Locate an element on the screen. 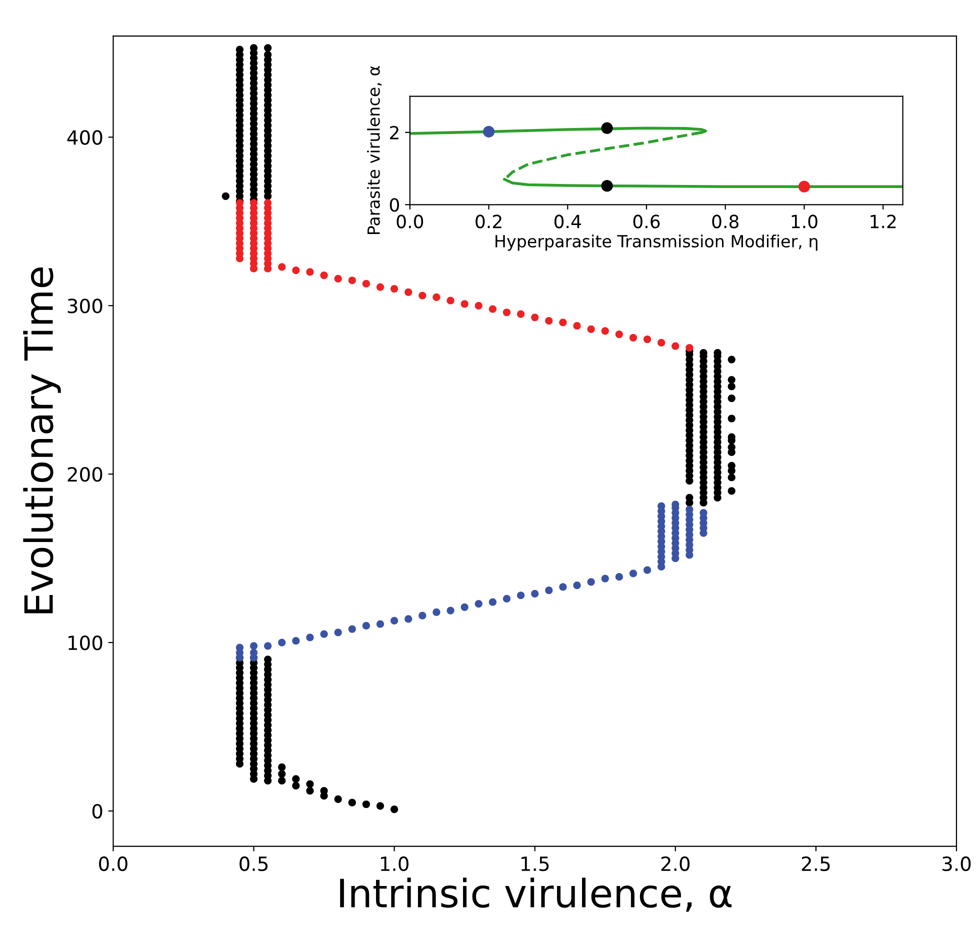 The width and height of the screenshot is (976, 926). y-axis-title: Parasite virulence, α is located at coordinates (374, 150).